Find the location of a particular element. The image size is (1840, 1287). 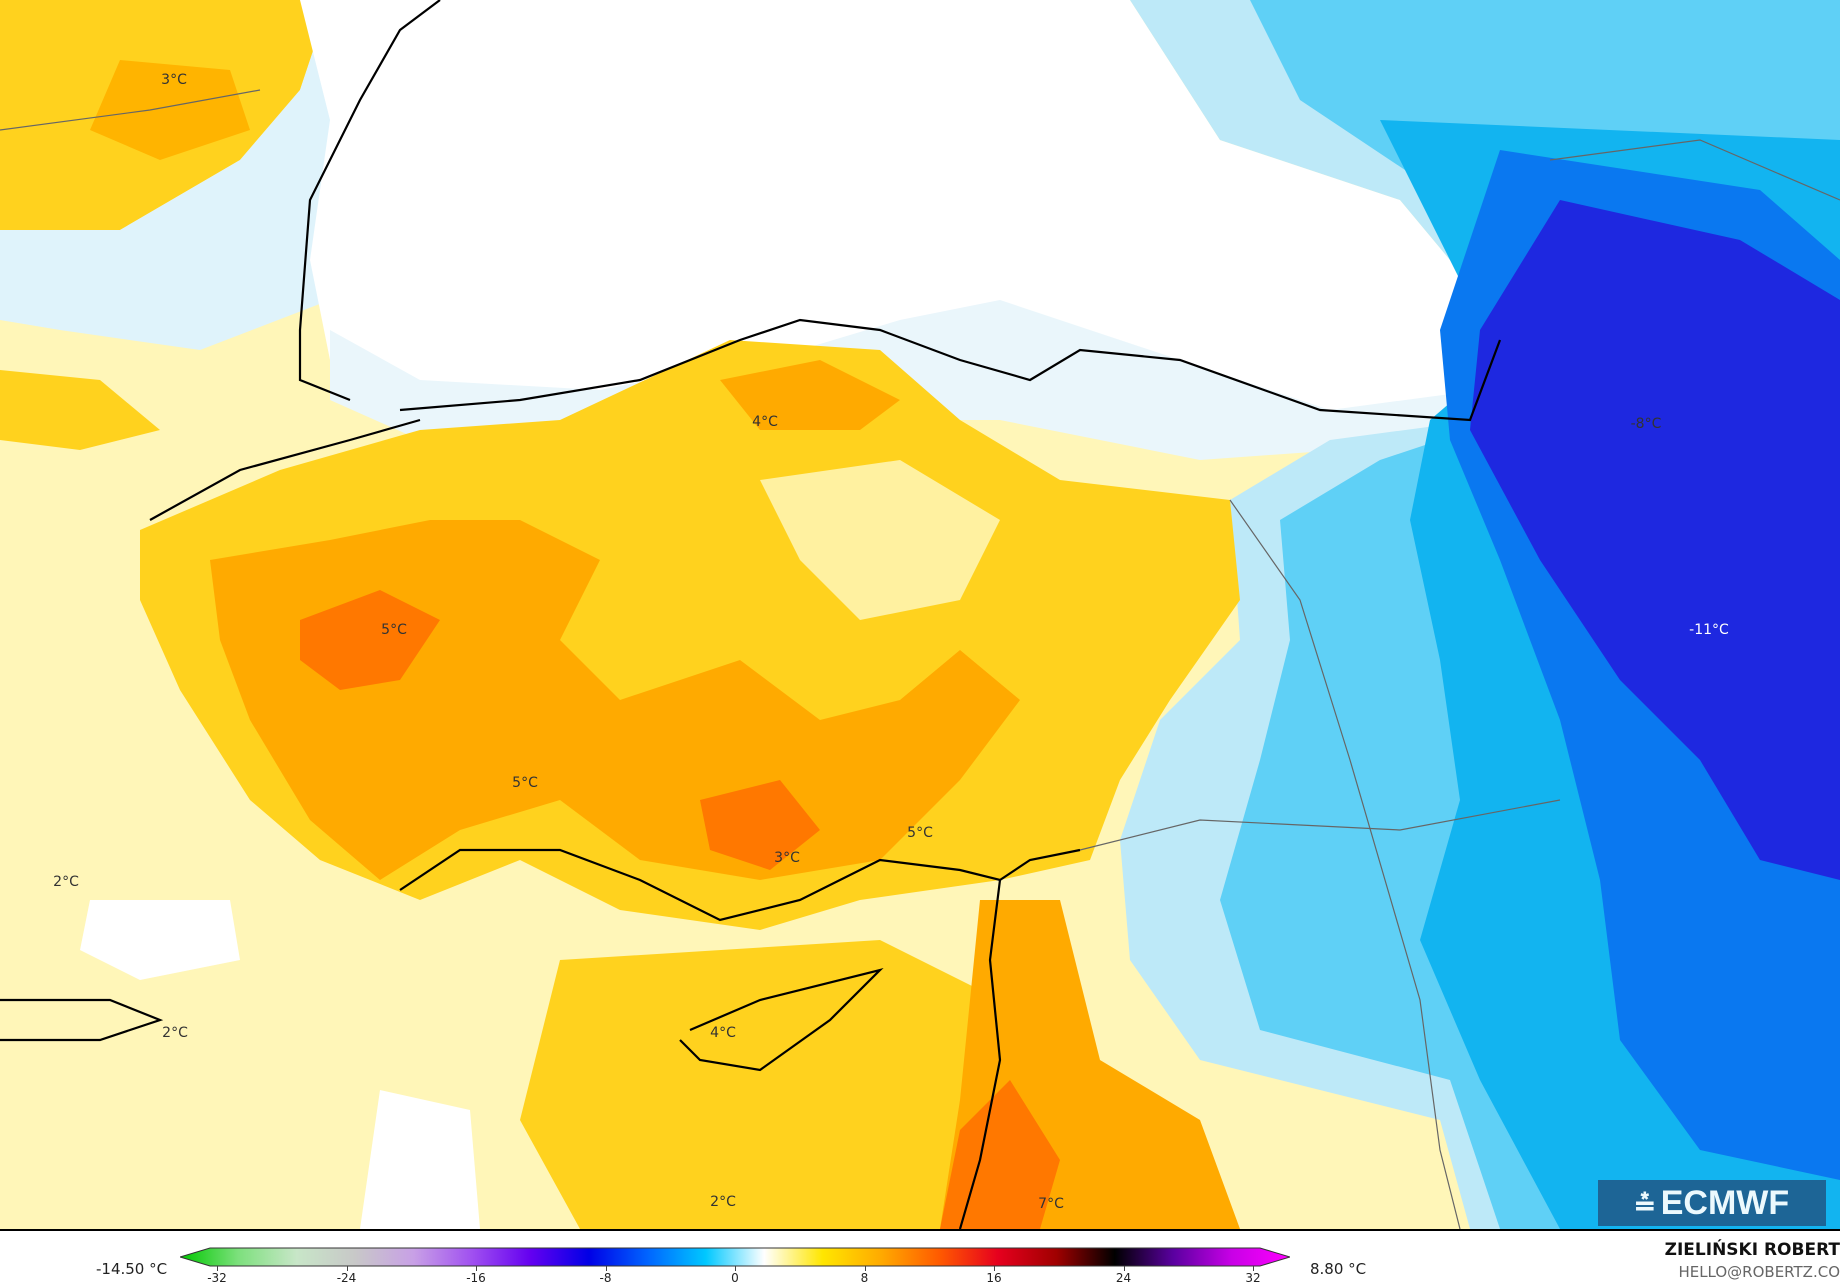

colorbar is located at coordinates (735, 1257).